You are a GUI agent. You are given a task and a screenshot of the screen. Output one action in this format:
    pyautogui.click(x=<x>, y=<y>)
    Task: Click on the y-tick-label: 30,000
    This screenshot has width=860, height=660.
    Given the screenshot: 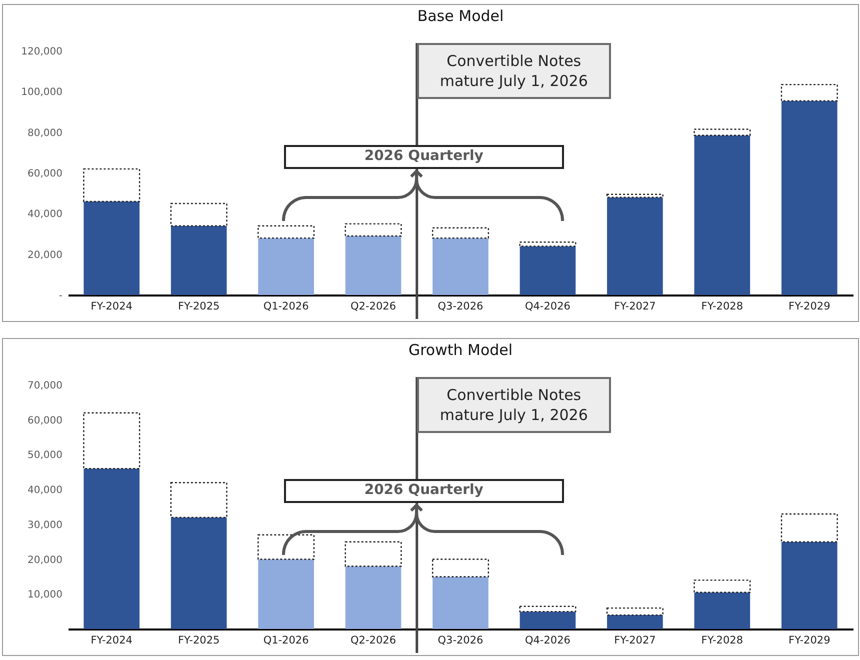 What is the action you would take?
    pyautogui.click(x=45, y=525)
    